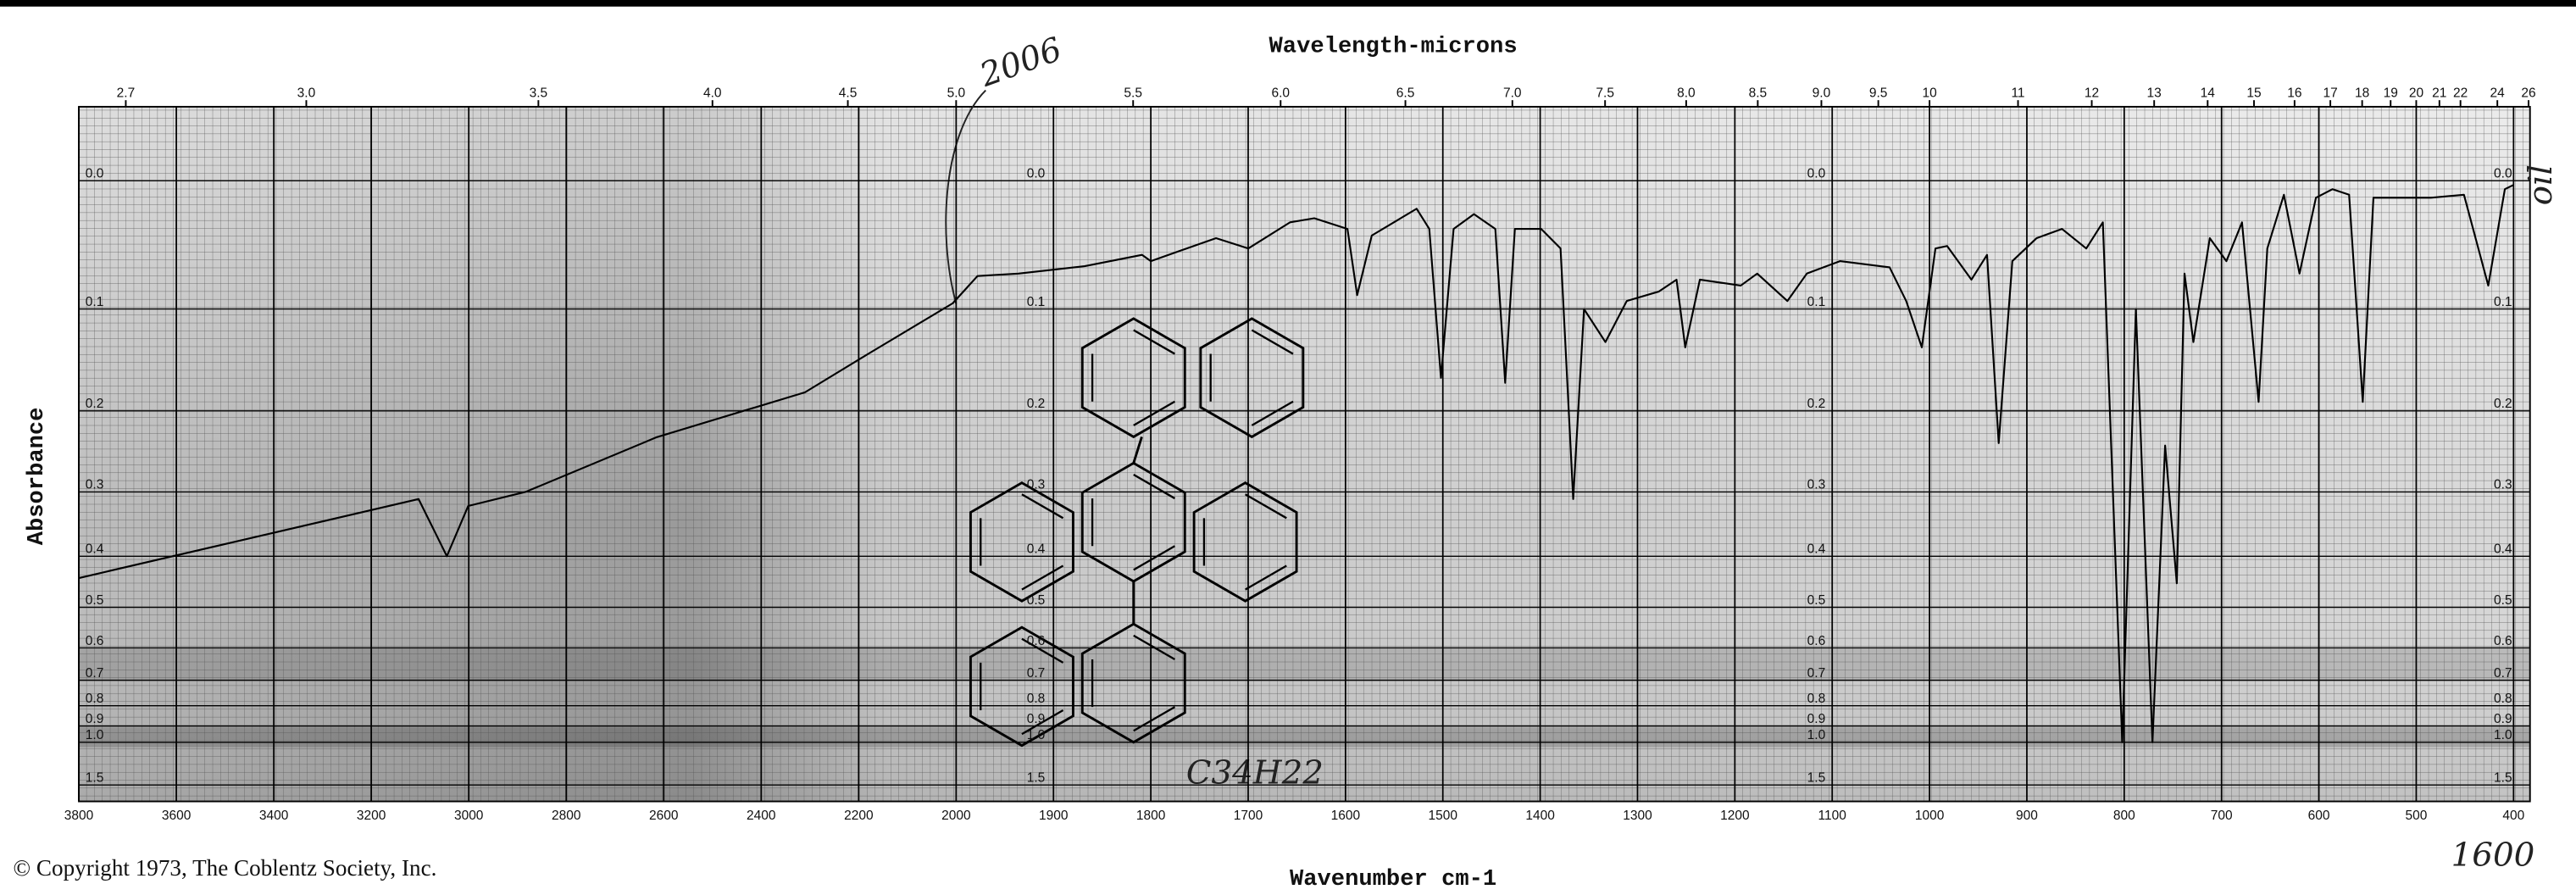  Describe the element at coordinates (1832, 816) in the screenshot. I see `x-tick-label: 1100` at that location.